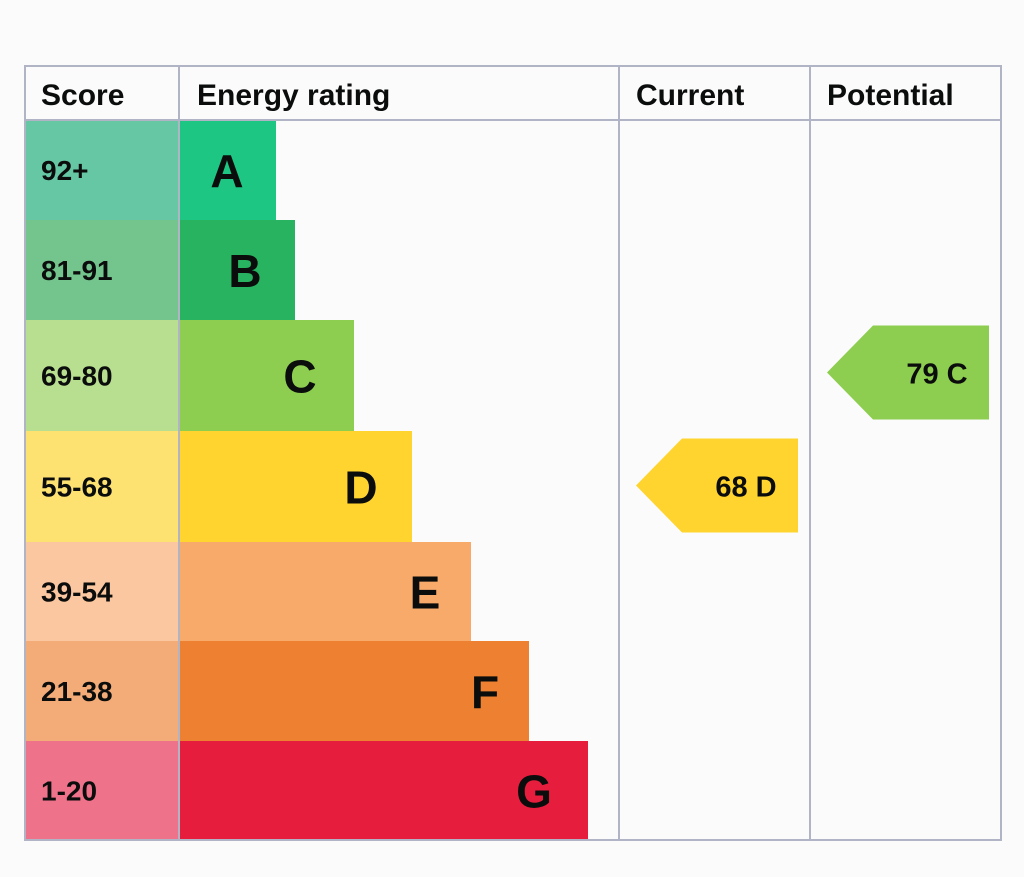 Image resolution: width=1024 pixels, height=877 pixels. I want to click on current-arrow-label: 68 D, so click(745, 488).